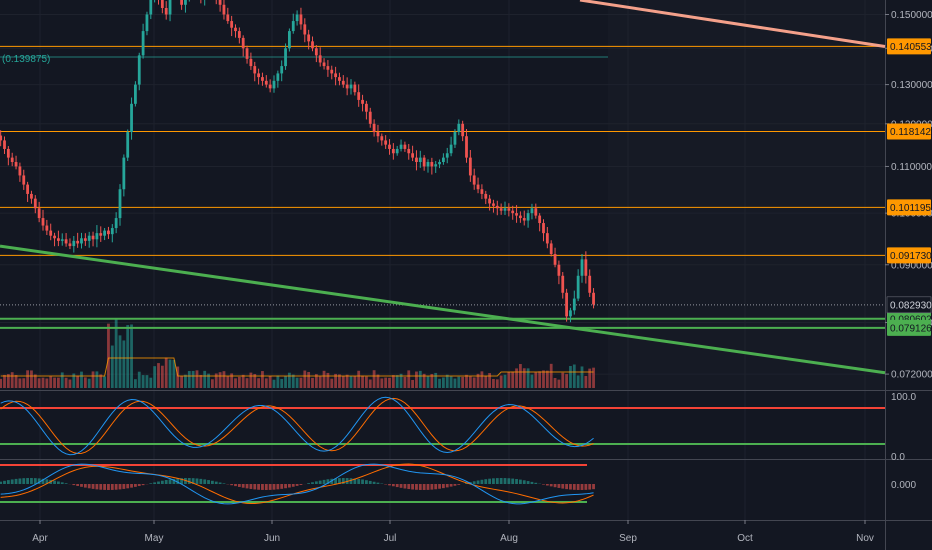 Image resolution: width=932 pixels, height=550 pixels. Describe the element at coordinates (453, 532) in the screenshot. I see `time-axis: Apr May Jun Jul Aug Sep Oct Nov` at that location.